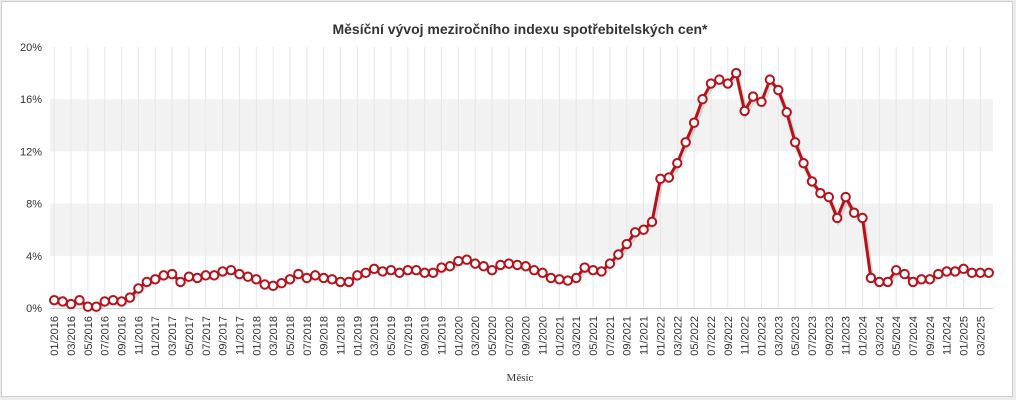 The image size is (1016, 400). What do you see at coordinates (207, 336) in the screenshot?
I see `x-tick-label: 07/2017` at bounding box center [207, 336].